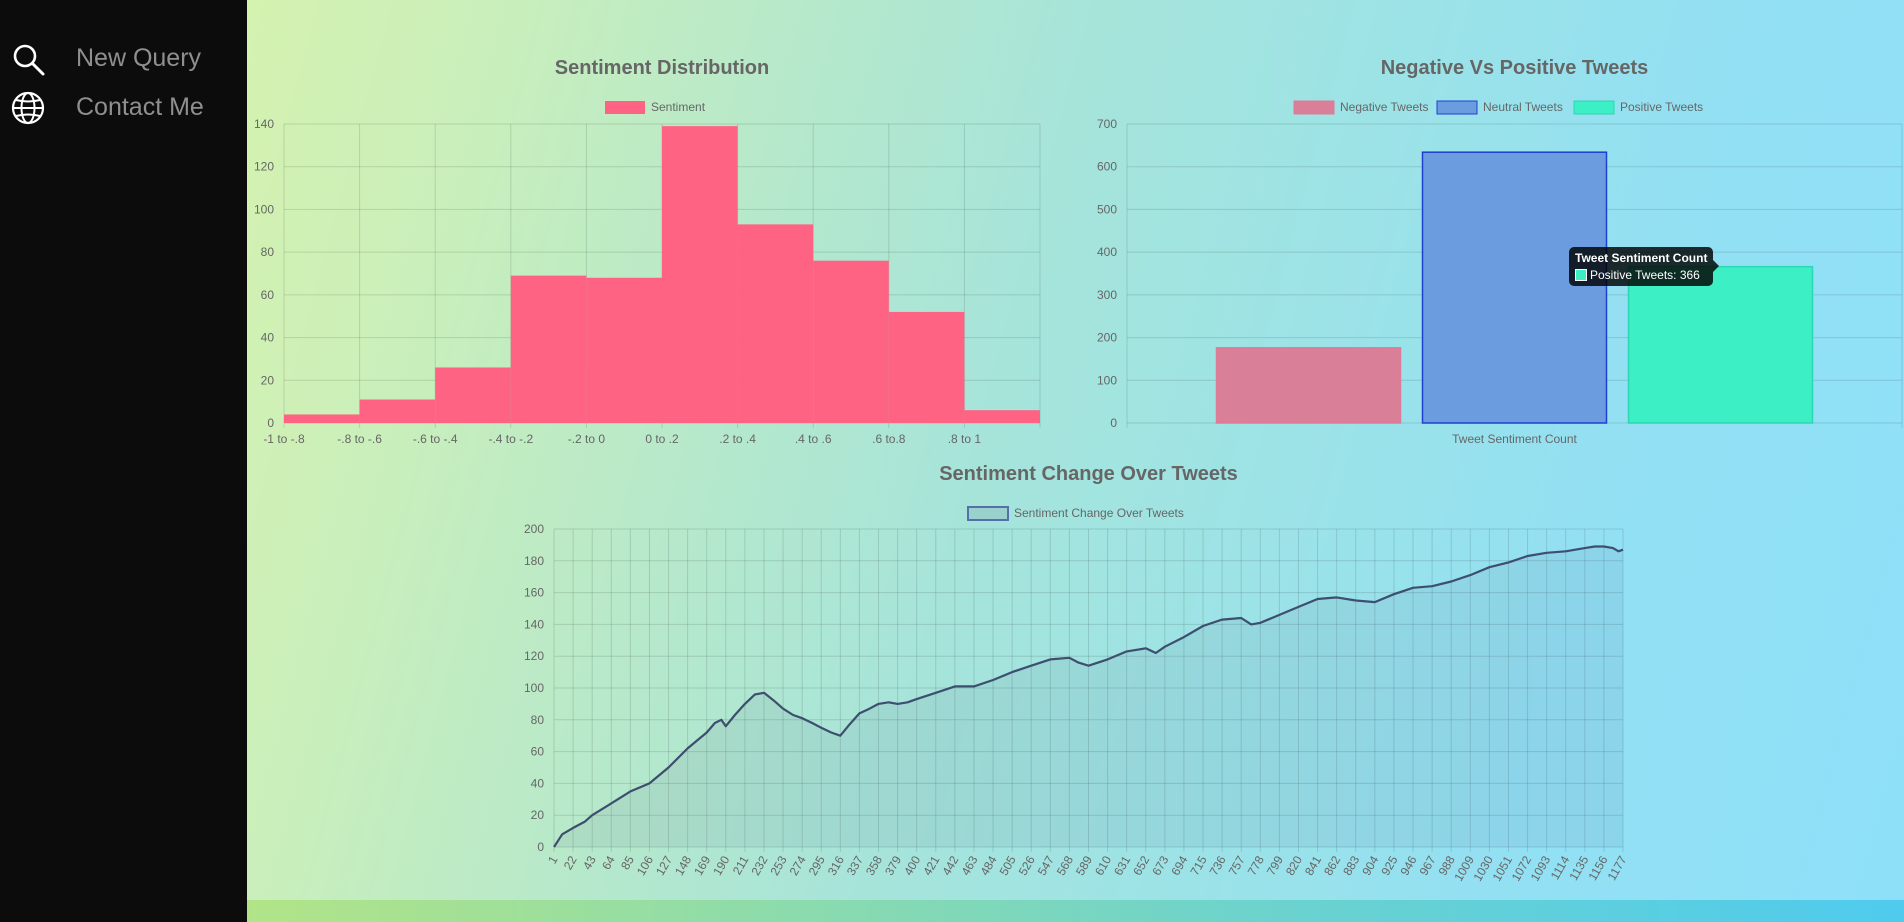 Image resolution: width=1904 pixels, height=922 pixels. What do you see at coordinates (139, 58) in the screenshot?
I see `sidebar-item-label: New Query` at bounding box center [139, 58].